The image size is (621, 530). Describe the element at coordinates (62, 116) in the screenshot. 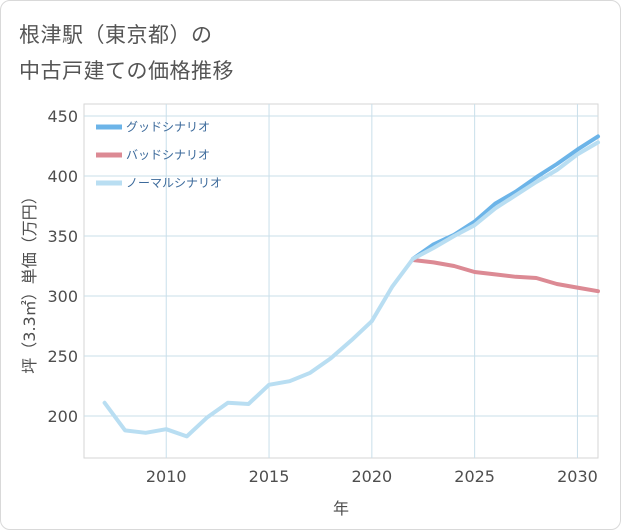

I see `y-tick-label: 450` at that location.